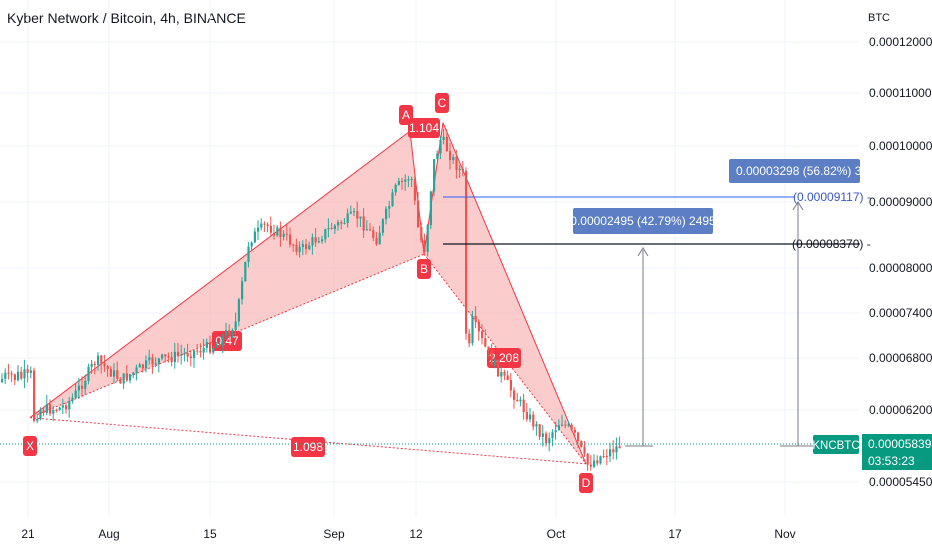 Image resolution: width=932 pixels, height=550 pixels. Describe the element at coordinates (227, 341) in the screenshot. I see `ratio-xab: 0.47` at that location.